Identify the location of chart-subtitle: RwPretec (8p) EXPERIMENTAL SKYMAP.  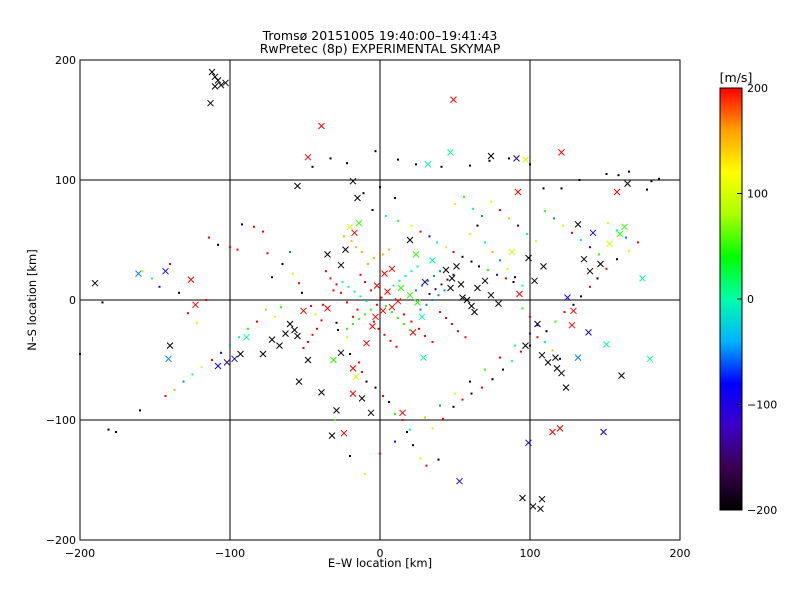
(380, 48).